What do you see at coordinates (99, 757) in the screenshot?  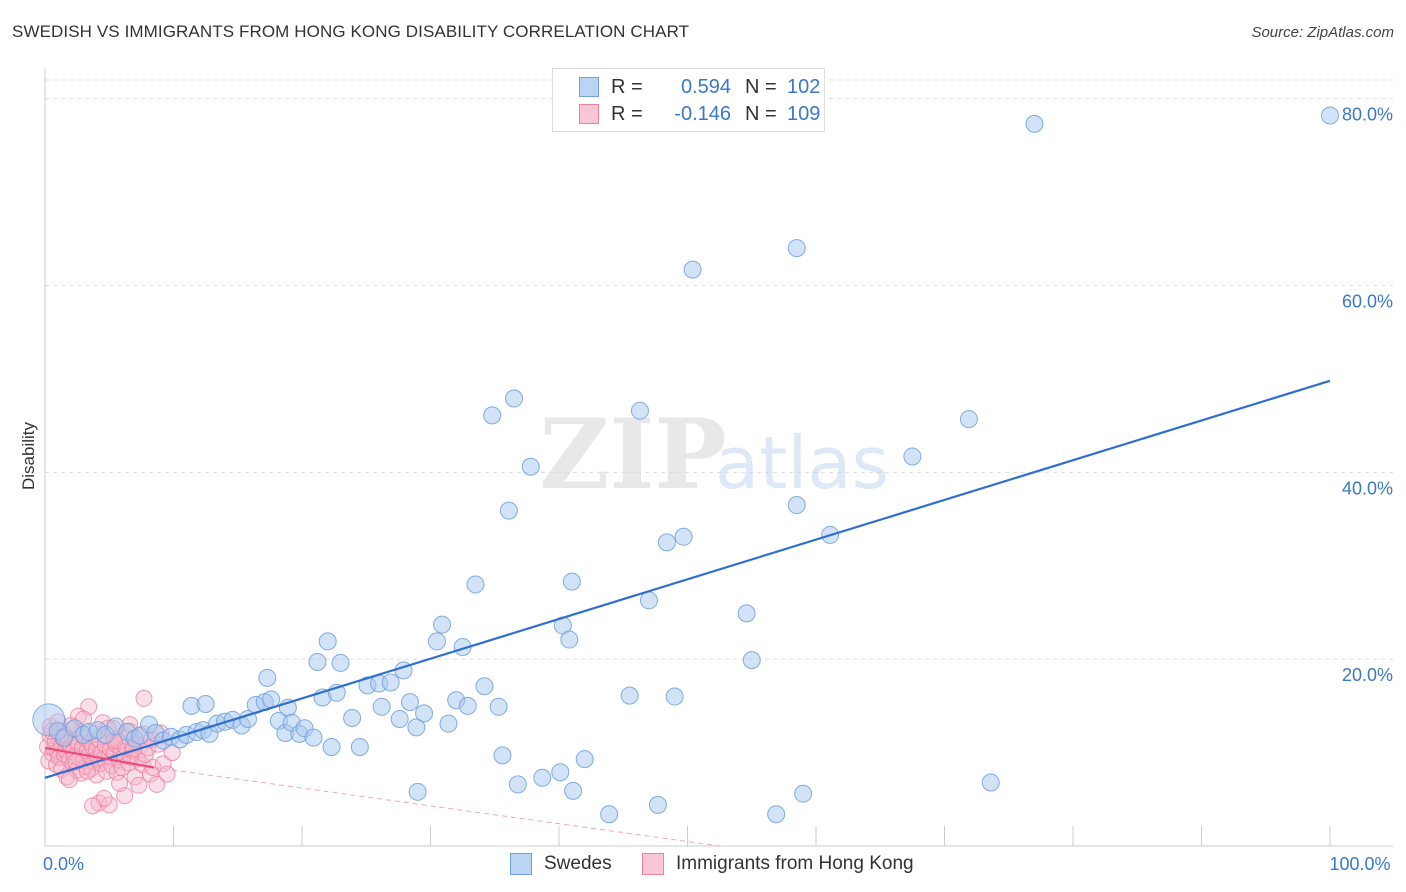 I see `hk-trend-line` at bounding box center [99, 757].